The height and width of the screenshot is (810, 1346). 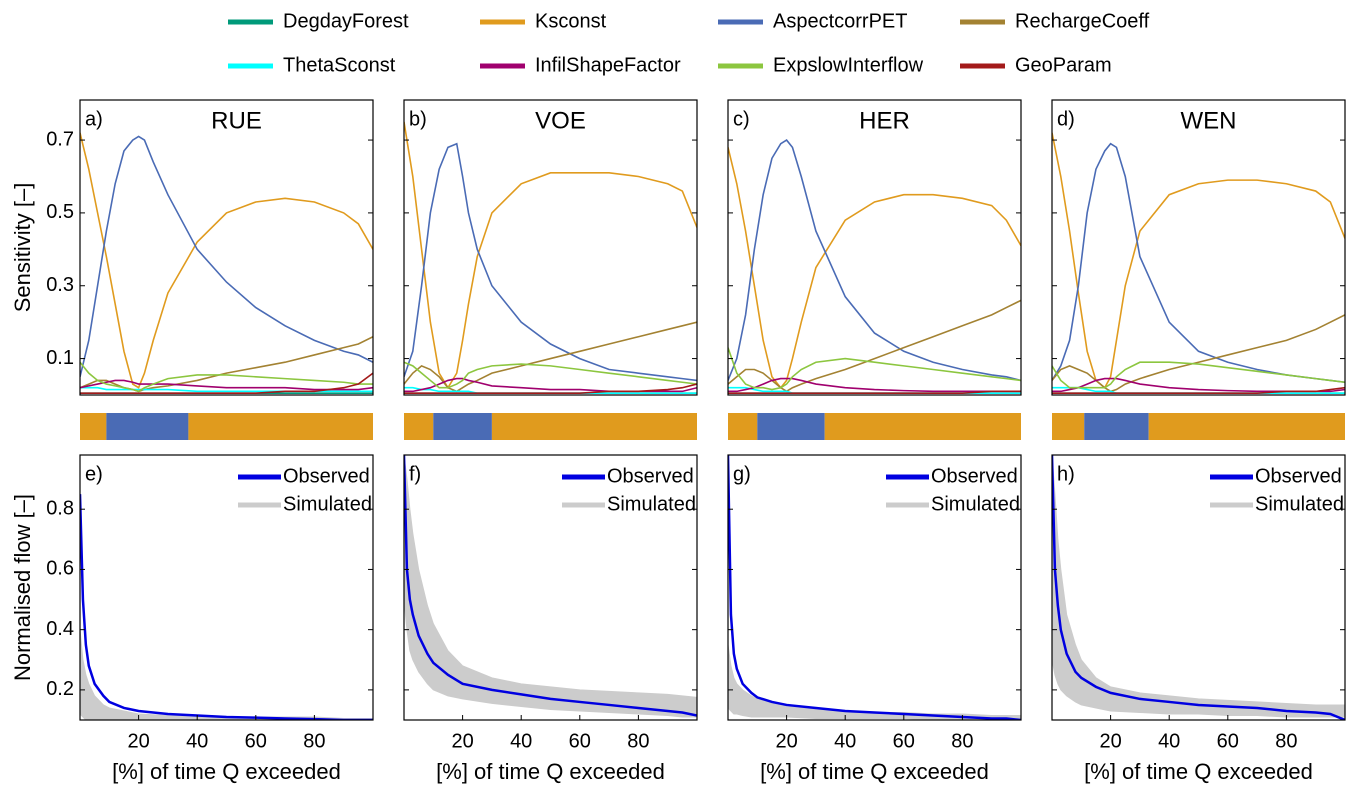 I want to click on y-tick-label: 0.6, so click(x=60, y=569).